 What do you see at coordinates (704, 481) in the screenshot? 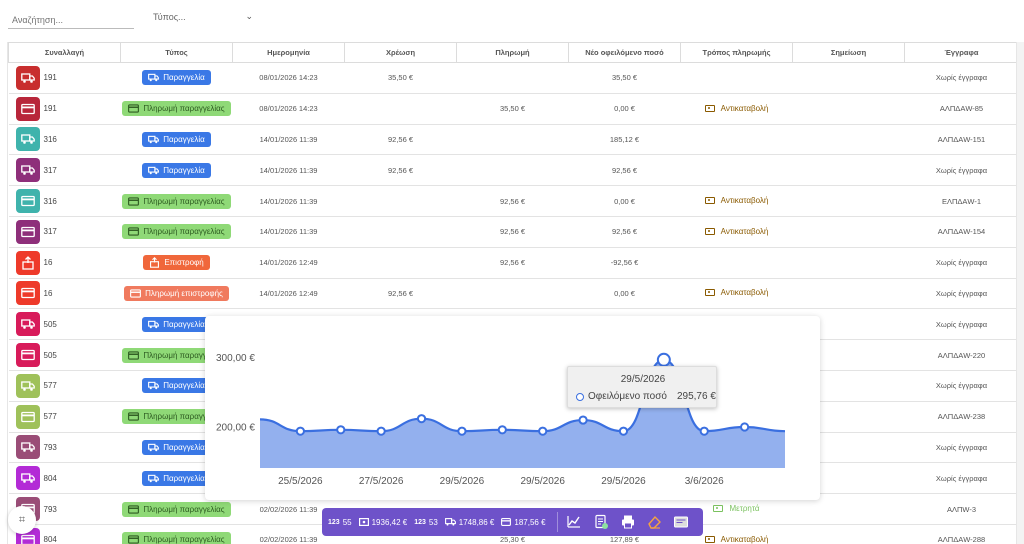
I see `x-tick-label: 3/6/2026` at bounding box center [704, 481].